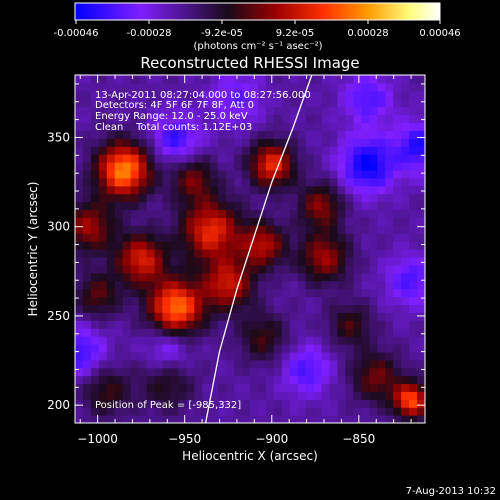  I want to click on x-tick-label: −850, so click(358, 439).